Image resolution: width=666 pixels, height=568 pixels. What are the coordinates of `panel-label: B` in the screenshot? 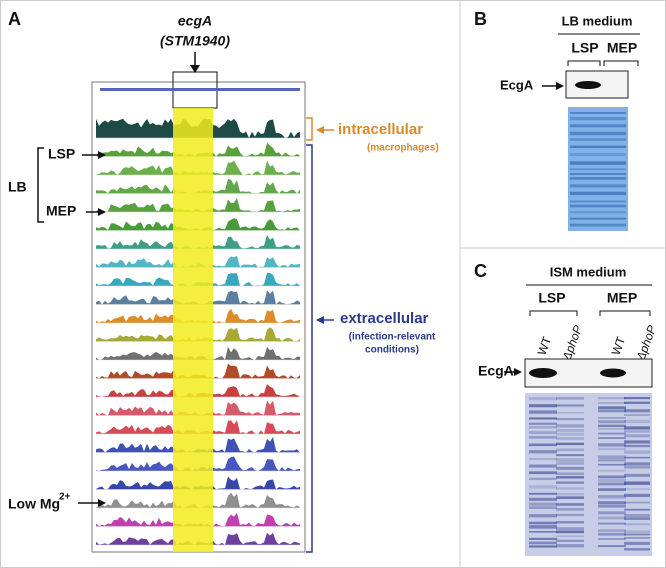 It's located at (480, 19).